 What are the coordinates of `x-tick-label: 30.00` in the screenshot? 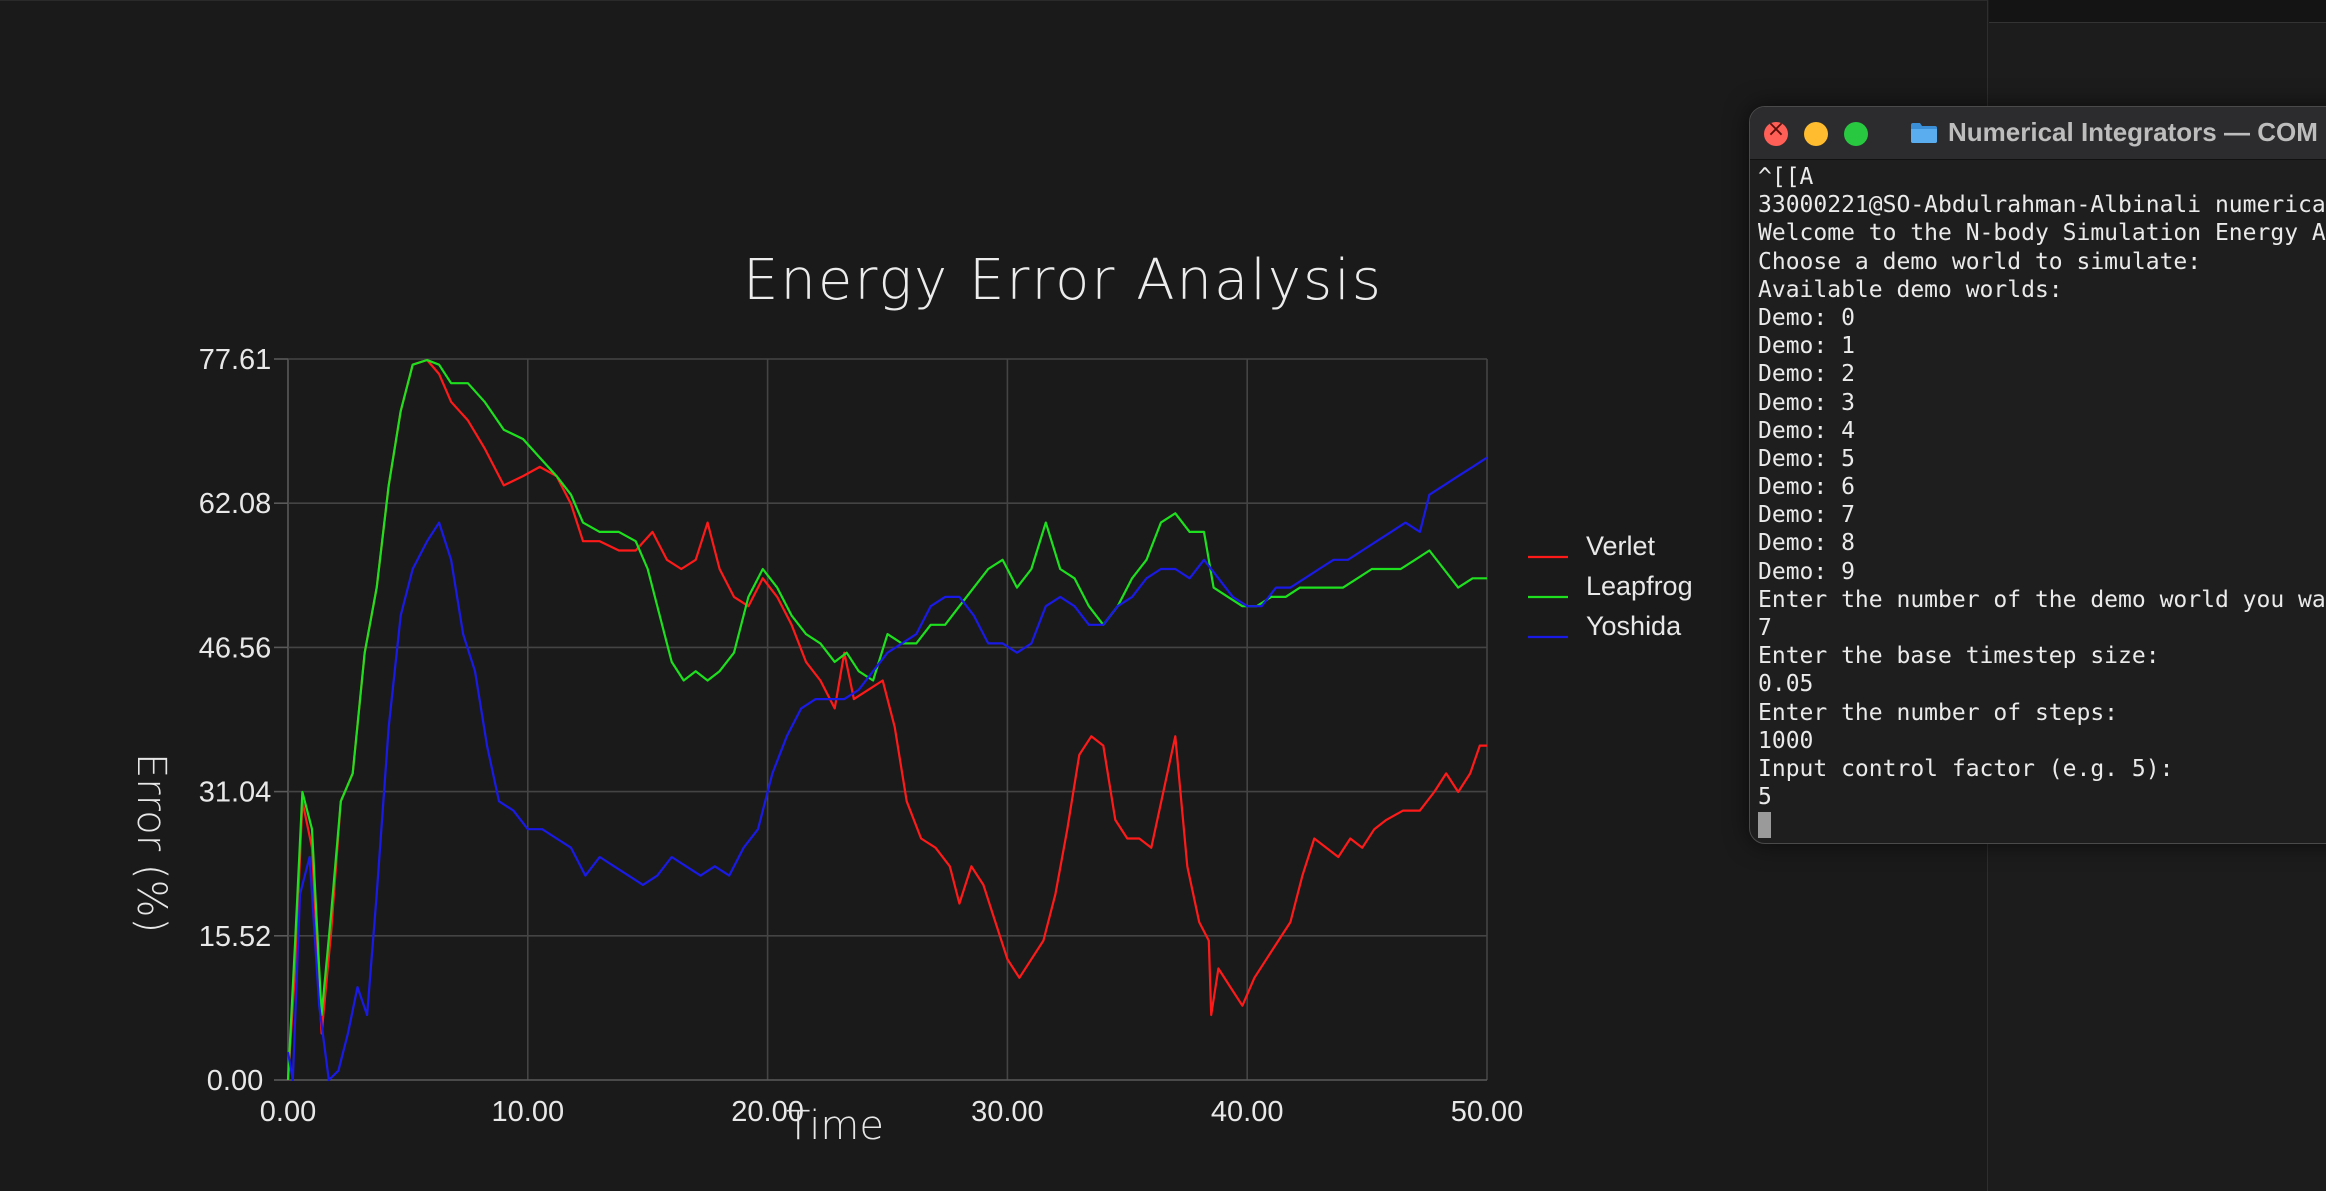 It's located at (1007, 1112).